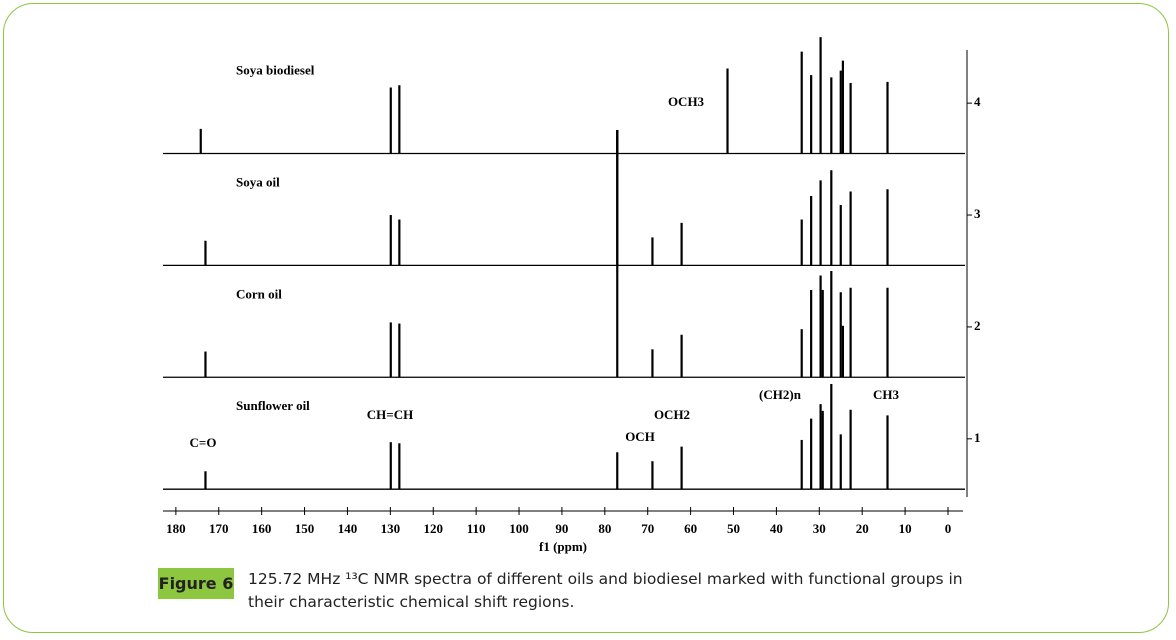  Describe the element at coordinates (640, 436) in the screenshot. I see `annotation: OCH` at that location.